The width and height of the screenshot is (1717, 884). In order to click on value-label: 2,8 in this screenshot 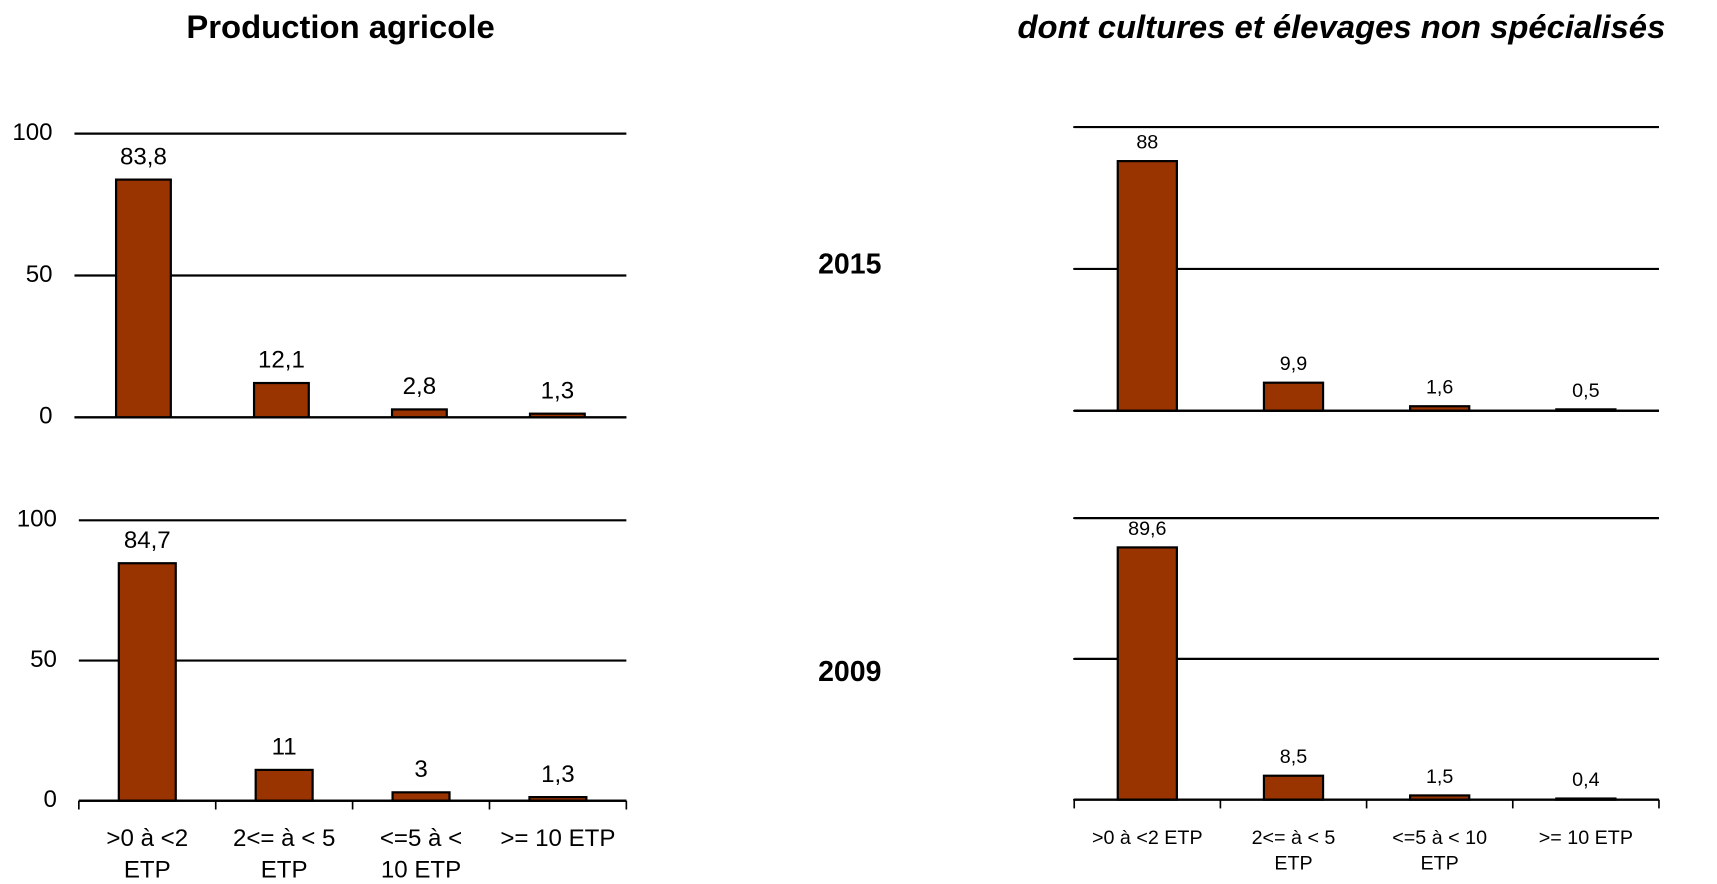, I will do `click(419, 386)`.